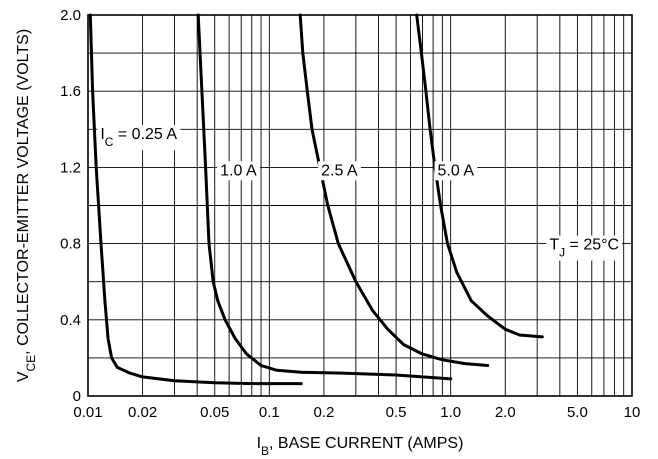 Image resolution: width=658 pixels, height=459 pixels. What do you see at coordinates (145, 134) in the screenshot?
I see `series-label-0-rest: = 0.25 A` at bounding box center [145, 134].